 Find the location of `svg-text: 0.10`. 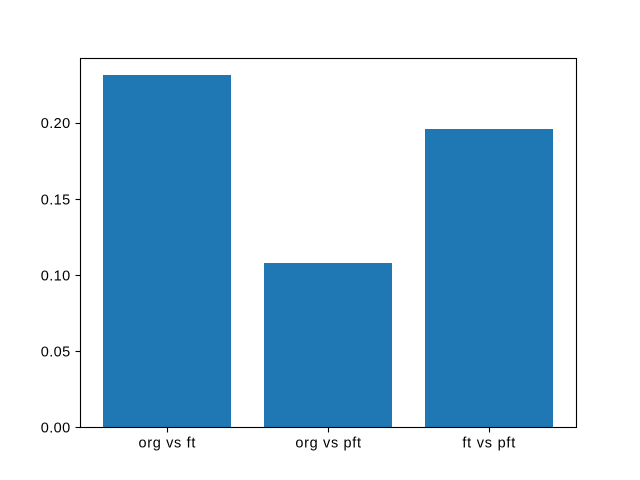

svg-text: 0.10 is located at coordinates (56, 277).